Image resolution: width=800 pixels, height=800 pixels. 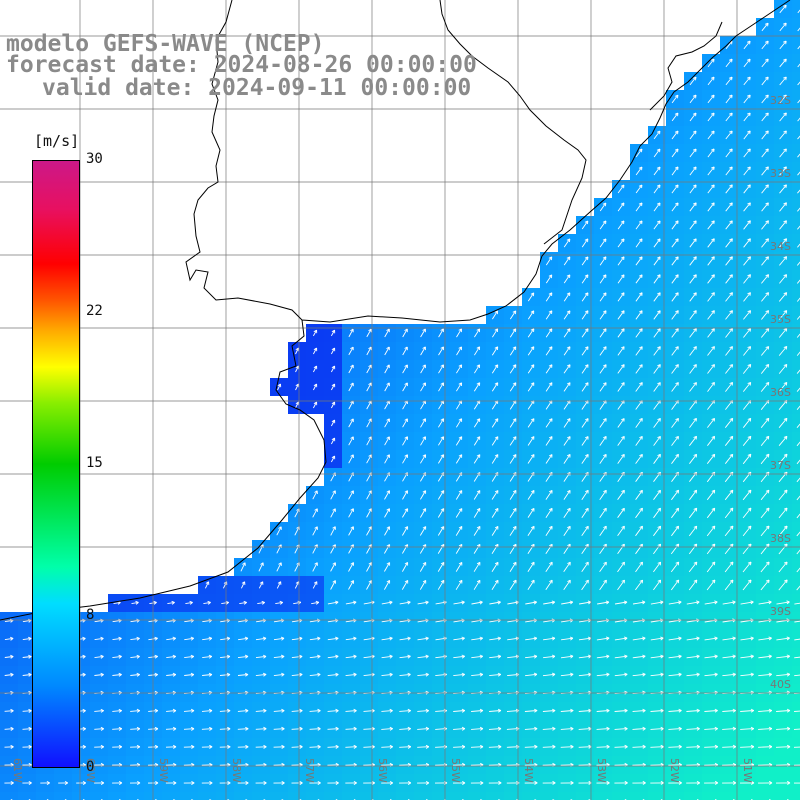 I want to click on longitude-label: 51W, so click(x=747, y=770).